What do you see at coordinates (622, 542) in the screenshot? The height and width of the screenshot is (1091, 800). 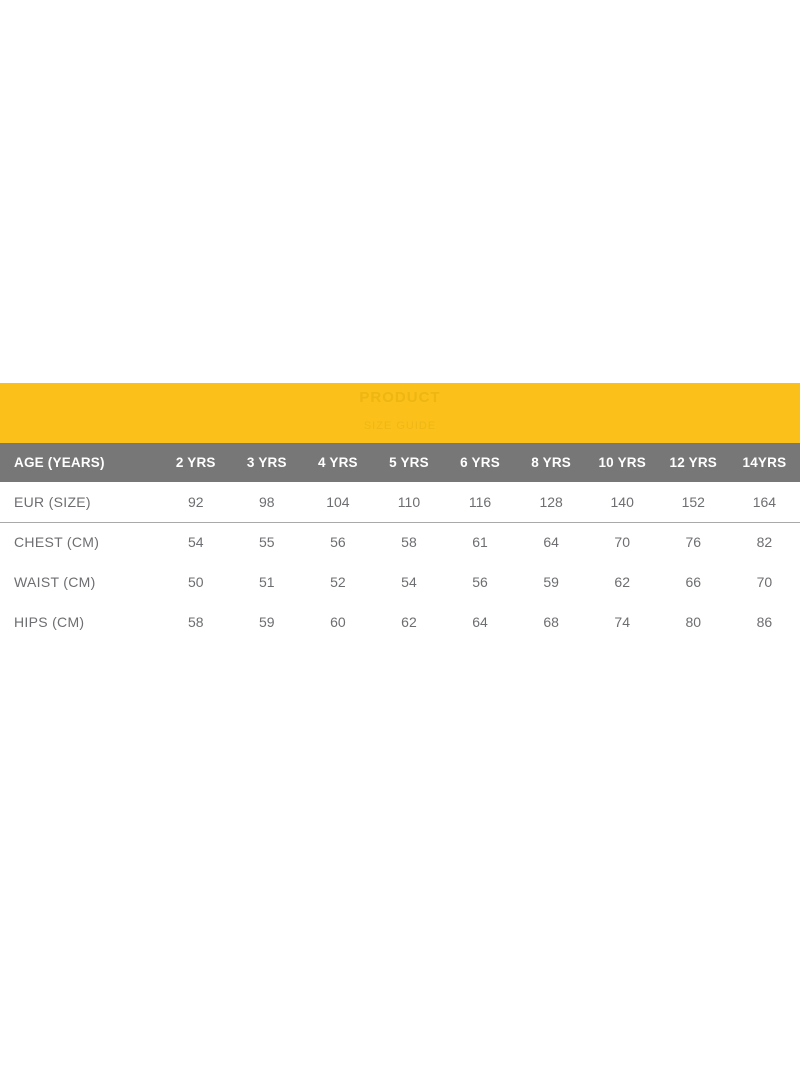 I see `cell-chest-10yrs: 70` at bounding box center [622, 542].